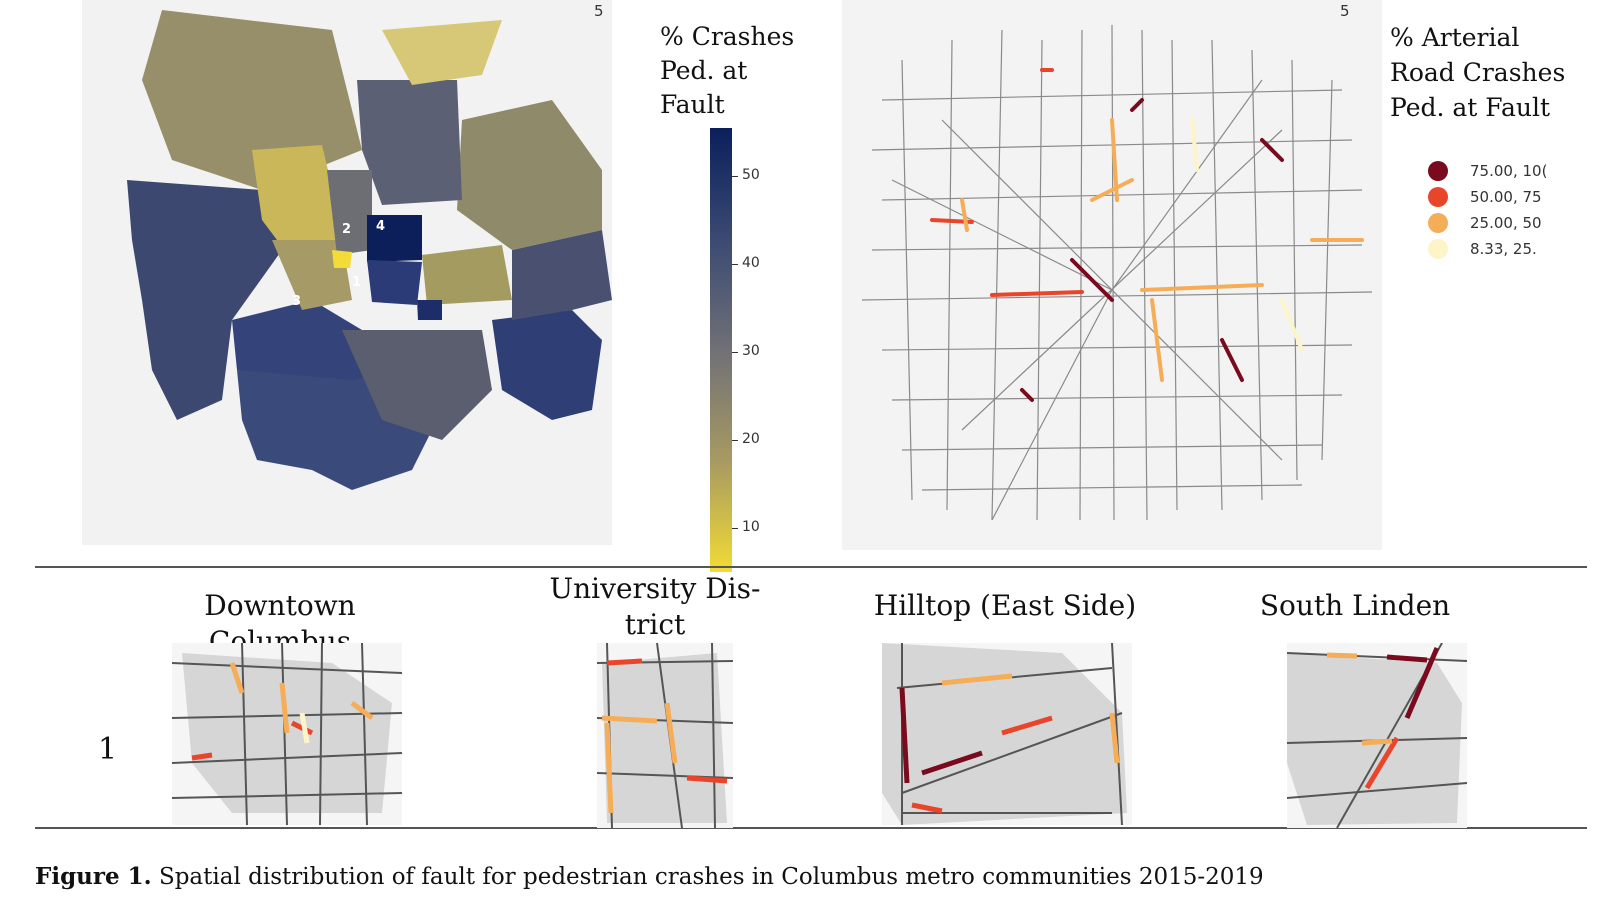 The height and width of the screenshot is (900, 1600). I want to click on region-southeast, so click(547, 365).